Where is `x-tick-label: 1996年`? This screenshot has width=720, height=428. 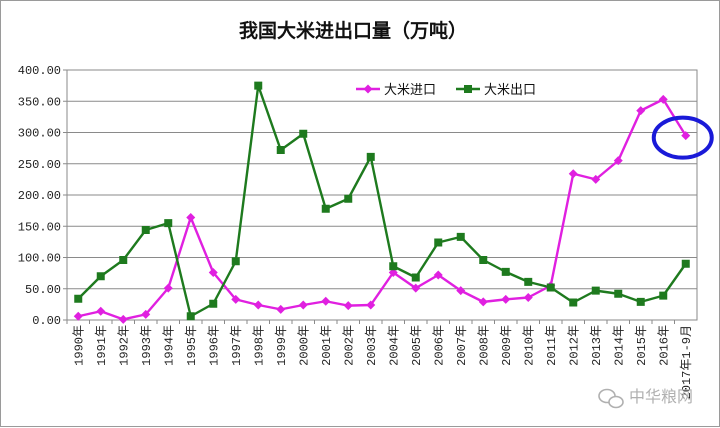 x-tick-label: 1996年 is located at coordinates (213, 345).